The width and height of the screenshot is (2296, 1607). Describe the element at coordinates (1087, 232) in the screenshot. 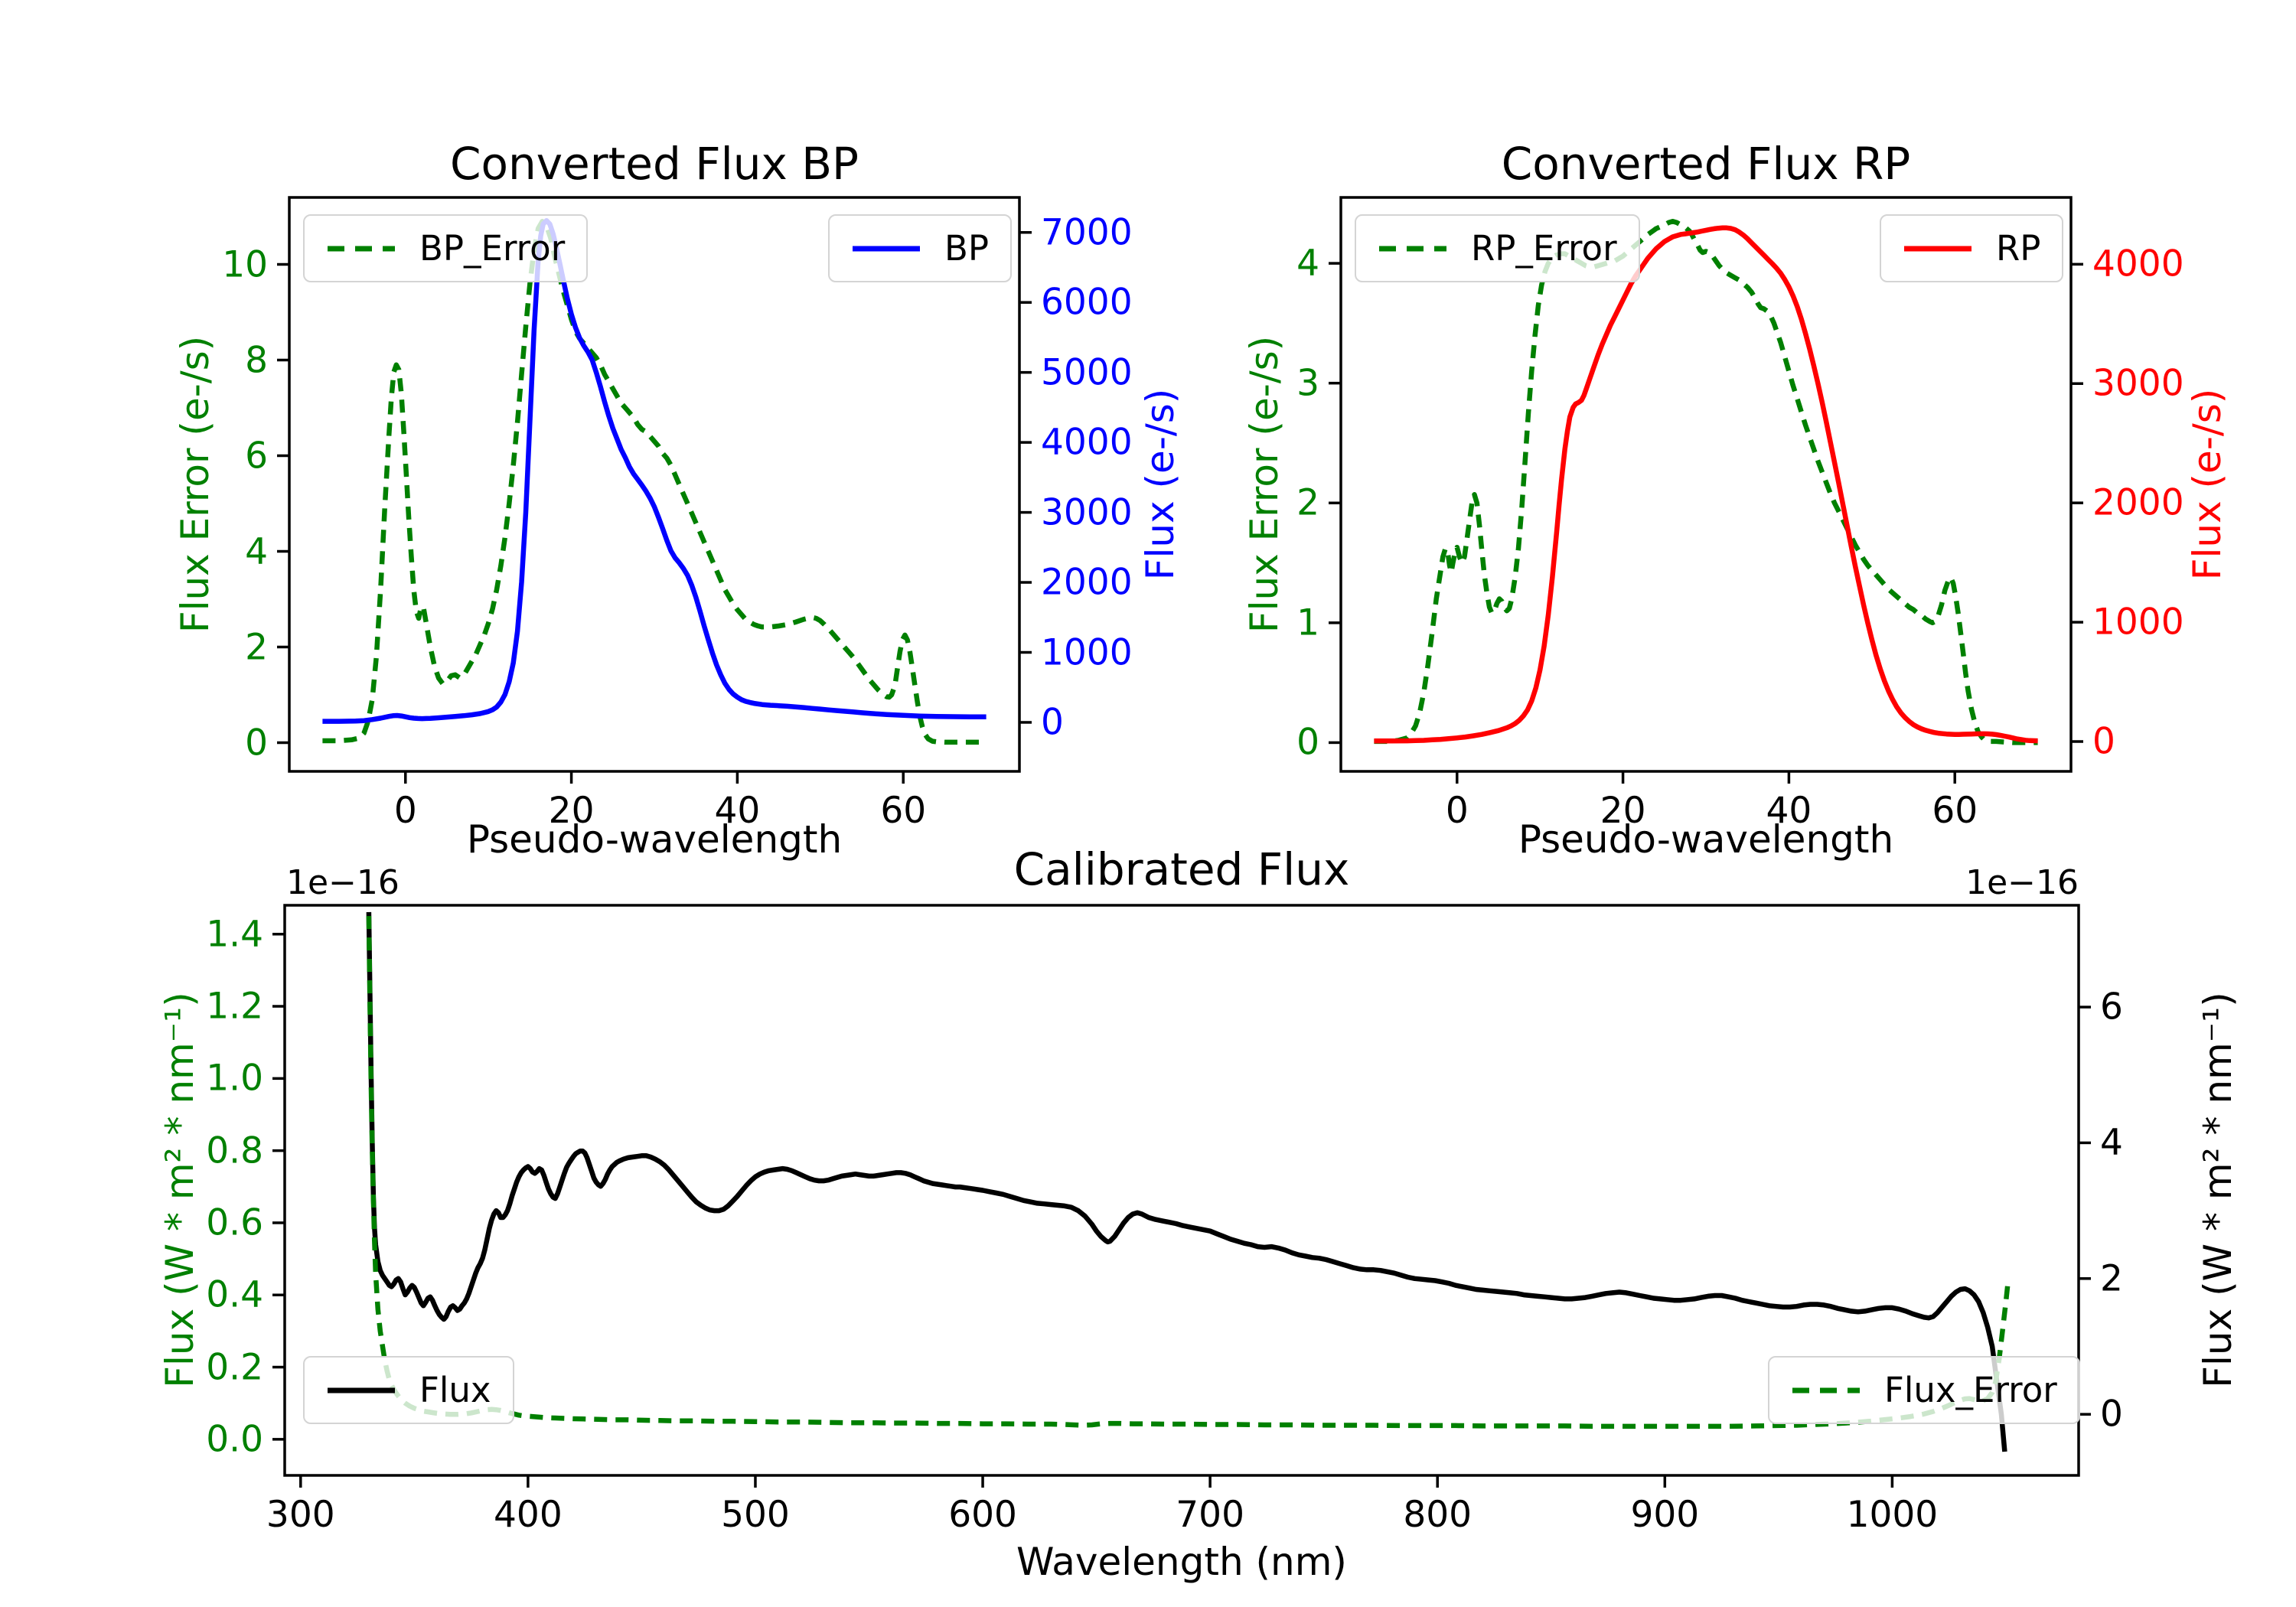

I see `y-right-tick-label: 7000` at that location.